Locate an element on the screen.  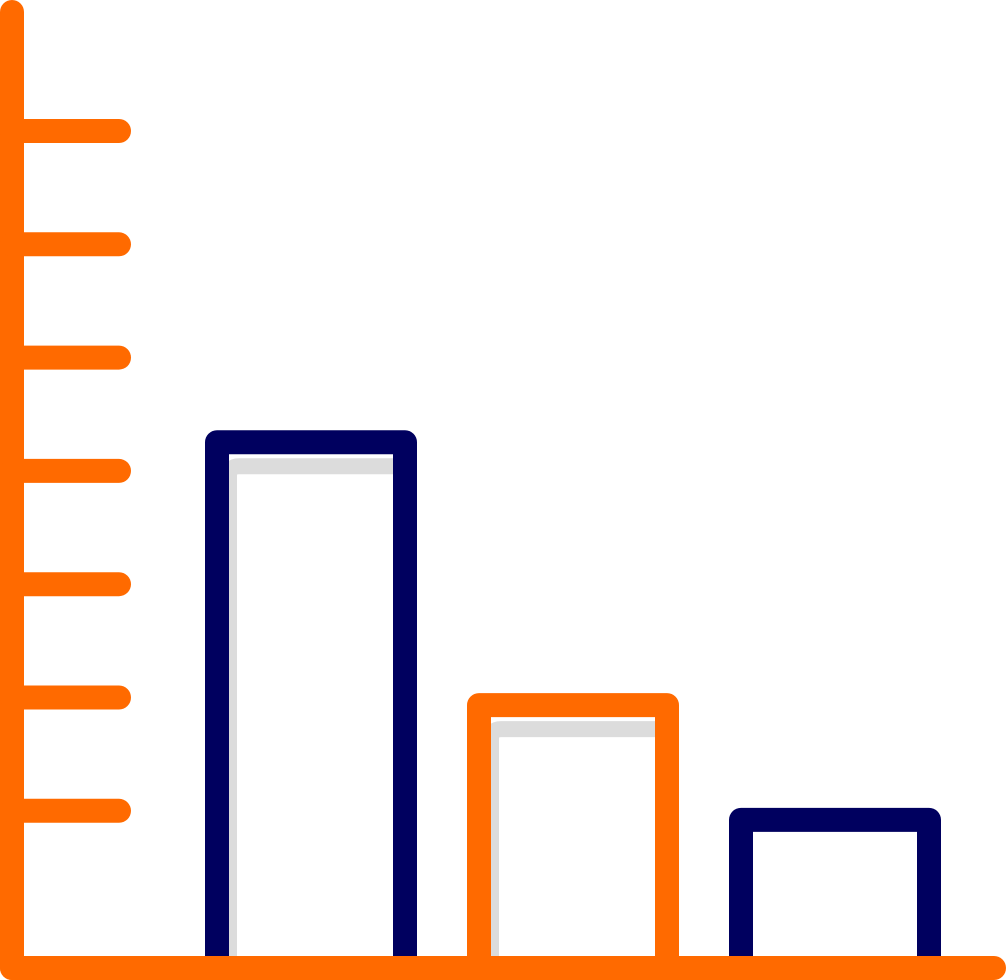
bar-2-shadow is located at coordinates (569, 844).